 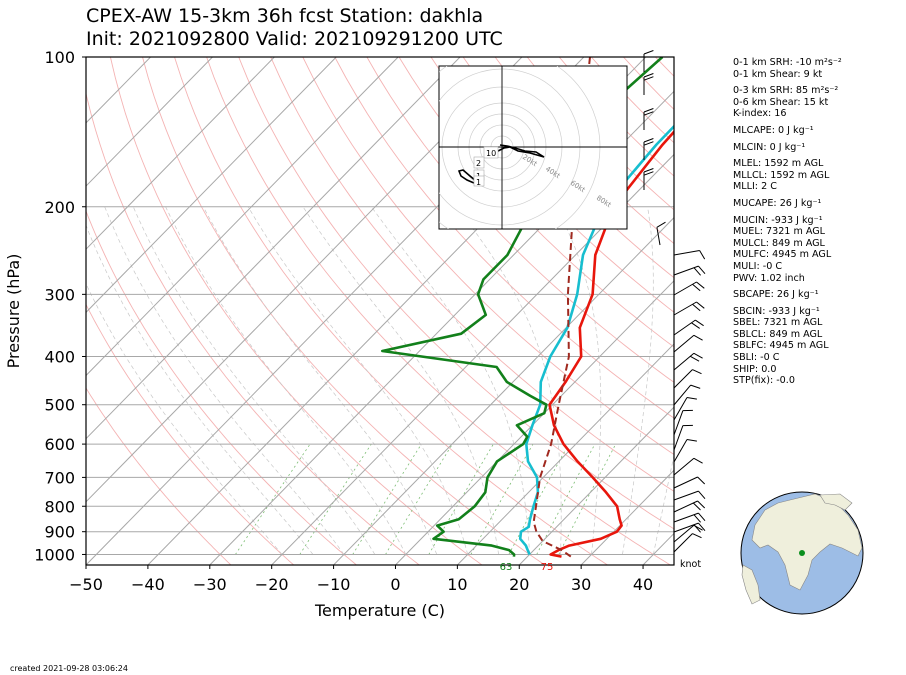 What do you see at coordinates (59, 294) in the screenshot?
I see `y-tick-label: 300` at bounding box center [59, 294].